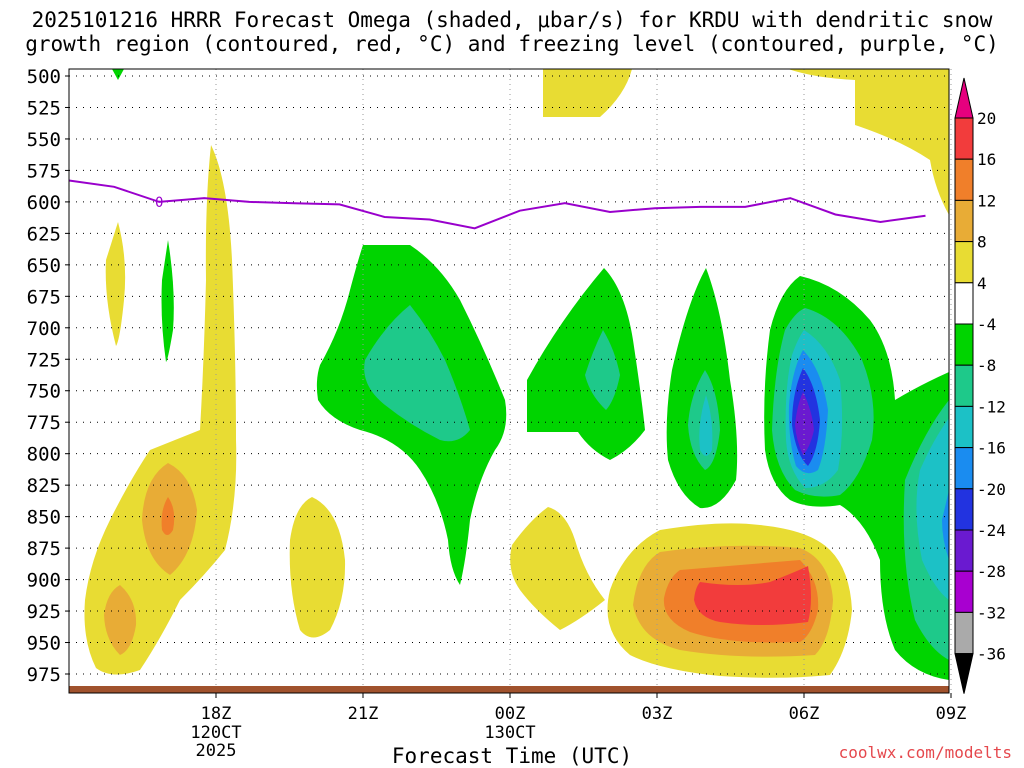 The width and height of the screenshot is (1024, 768). I want to click on y-tick-label-850: 850, so click(44, 518).